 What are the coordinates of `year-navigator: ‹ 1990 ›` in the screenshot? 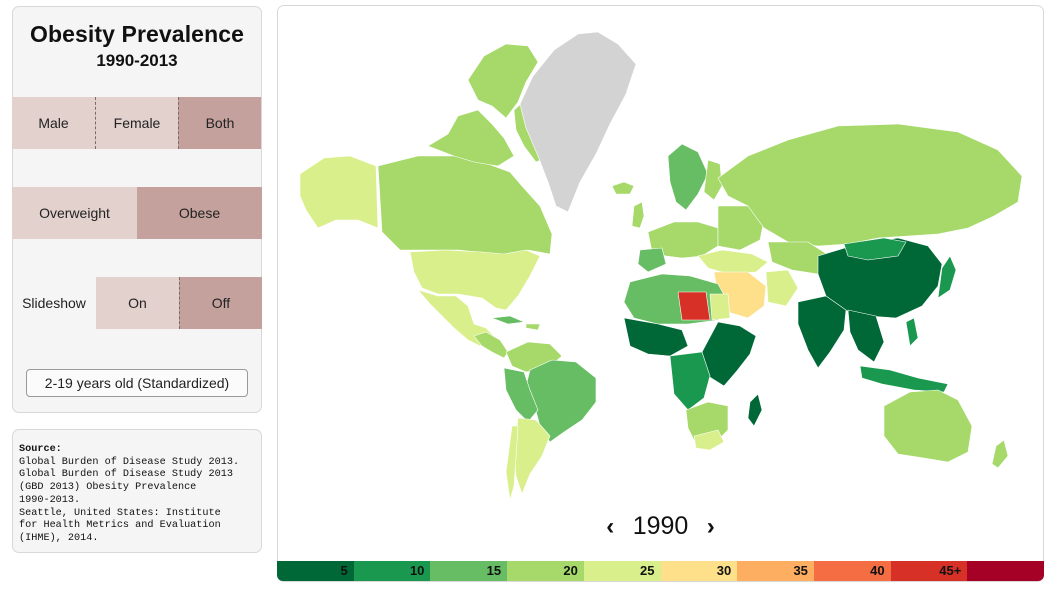 It's located at (660, 526).